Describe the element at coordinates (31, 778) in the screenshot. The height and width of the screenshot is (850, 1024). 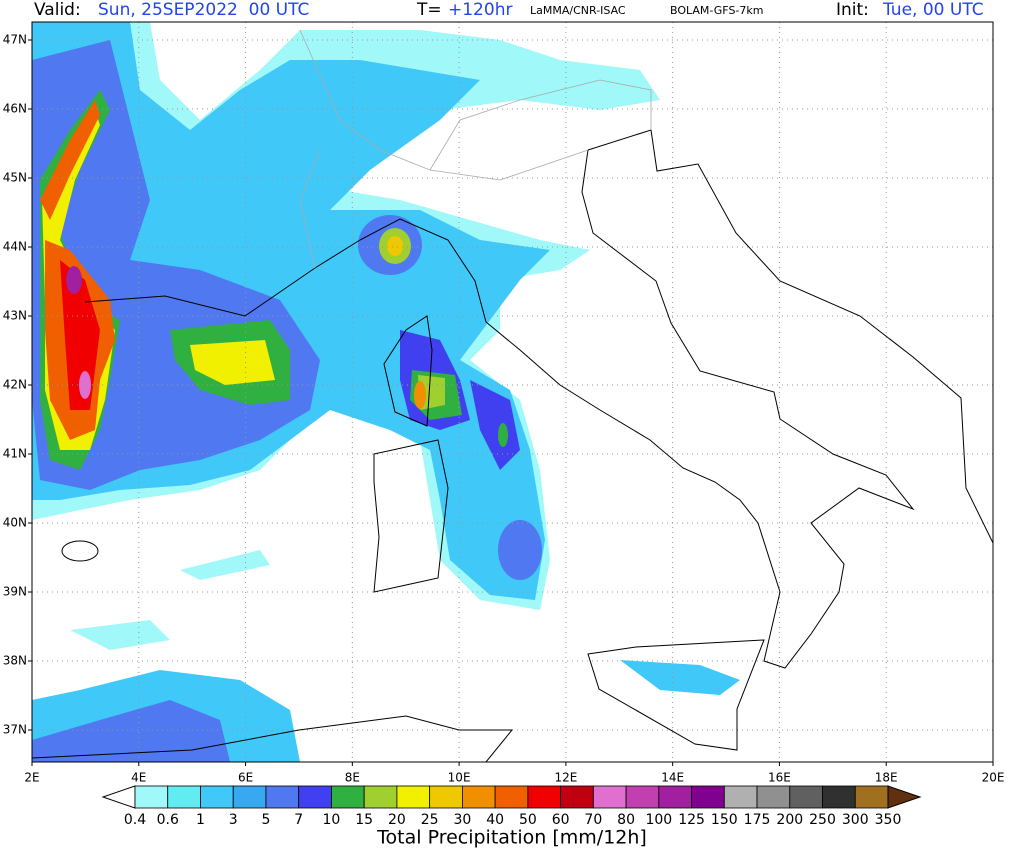
I see `lon-label: 2E` at that location.